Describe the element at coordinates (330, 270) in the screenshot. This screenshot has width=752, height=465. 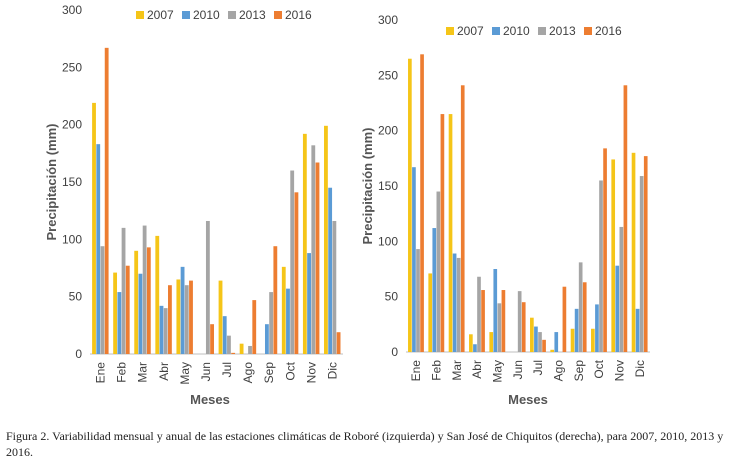
I see `bar-2010-Dic` at that location.